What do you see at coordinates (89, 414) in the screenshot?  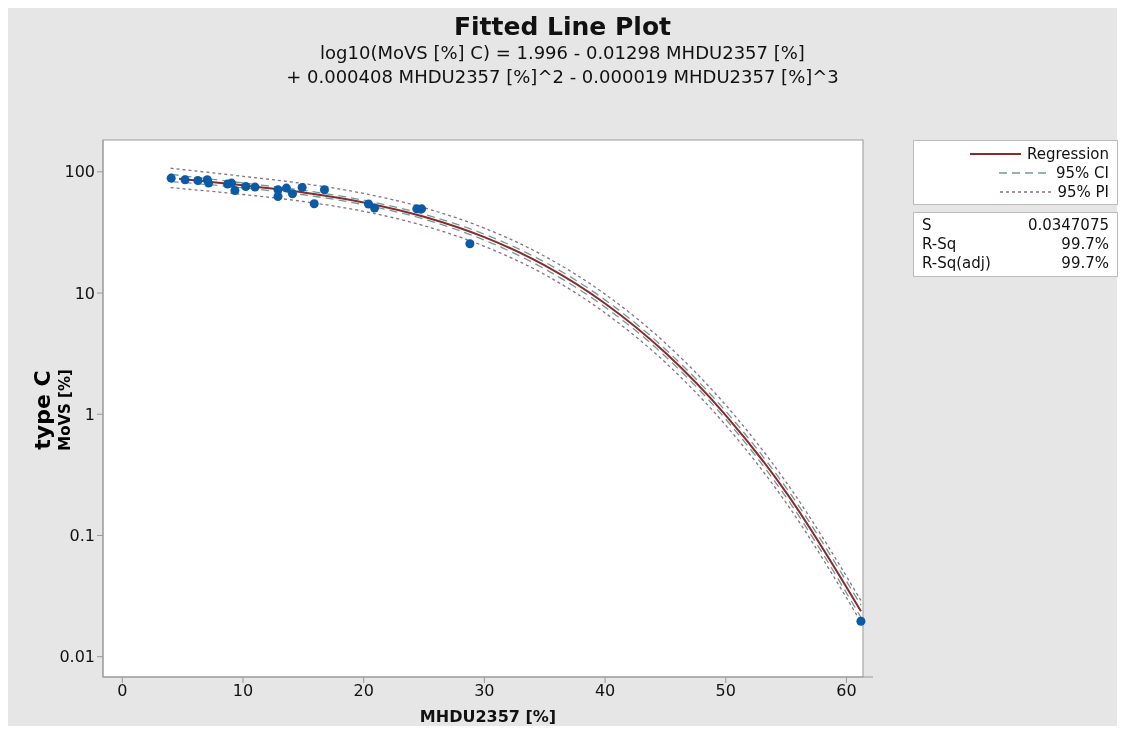 I see `y-tick-label: 1` at bounding box center [89, 414].